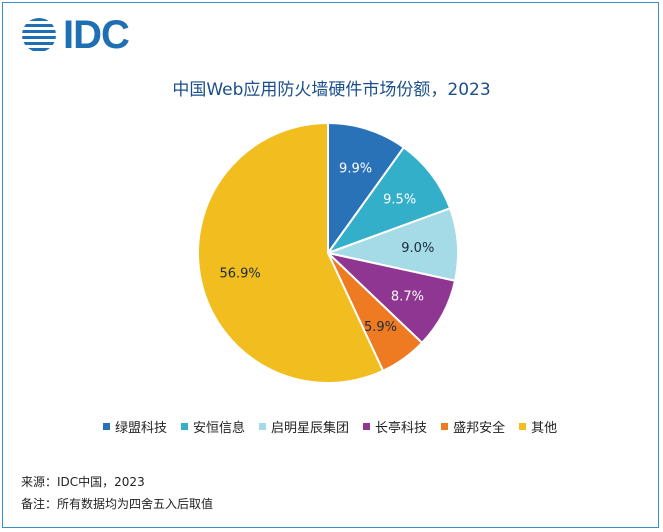 The width and height of the screenshot is (663, 532). Describe the element at coordinates (407, 296) in the screenshot. I see `pie-data-label-3: 8.7%` at that location.